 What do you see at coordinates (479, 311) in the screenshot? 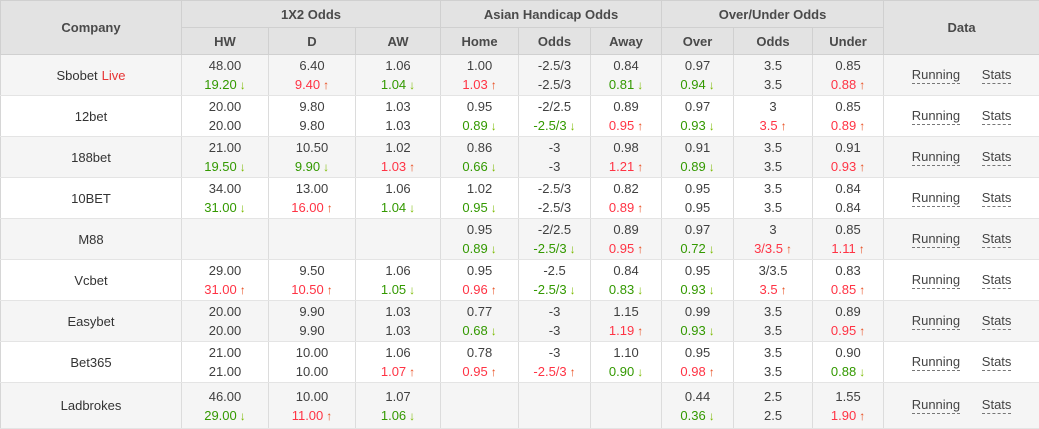
I see `odds-open-value: 0.77` at bounding box center [479, 311].